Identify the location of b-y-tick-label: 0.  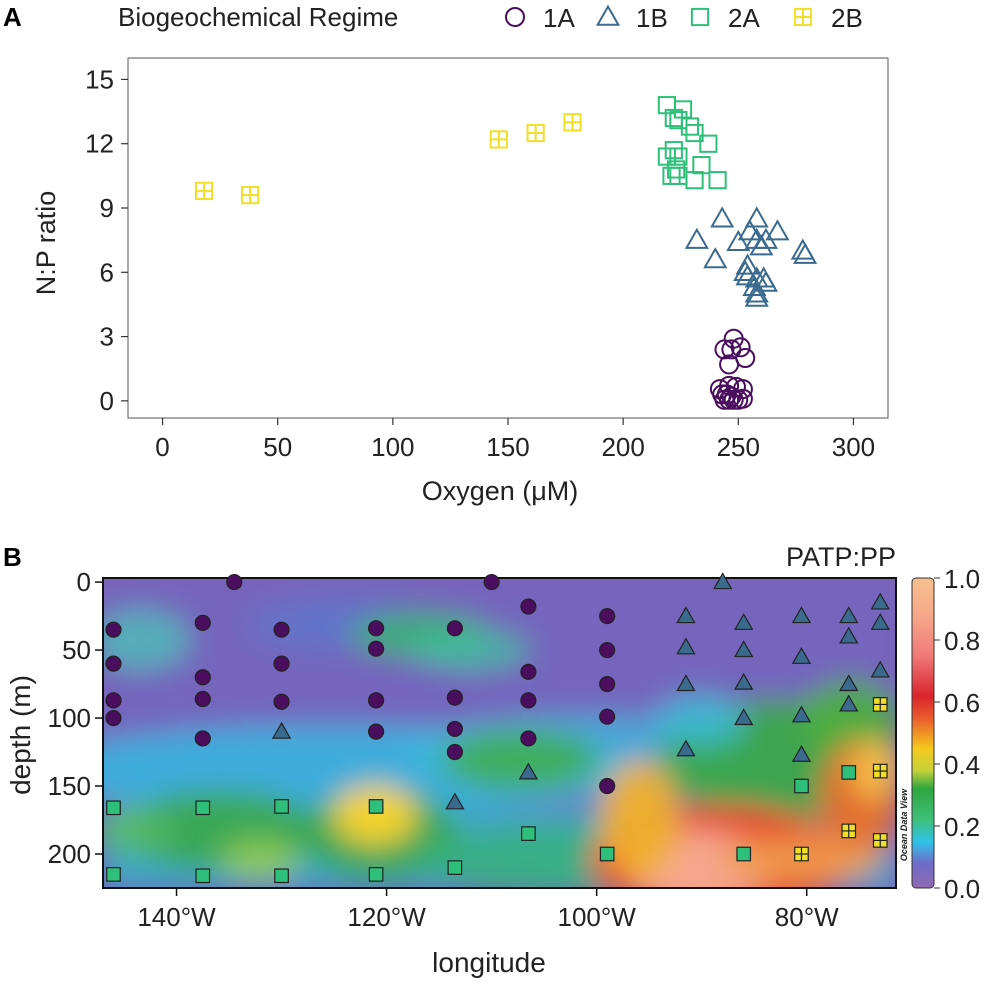
(84, 582).